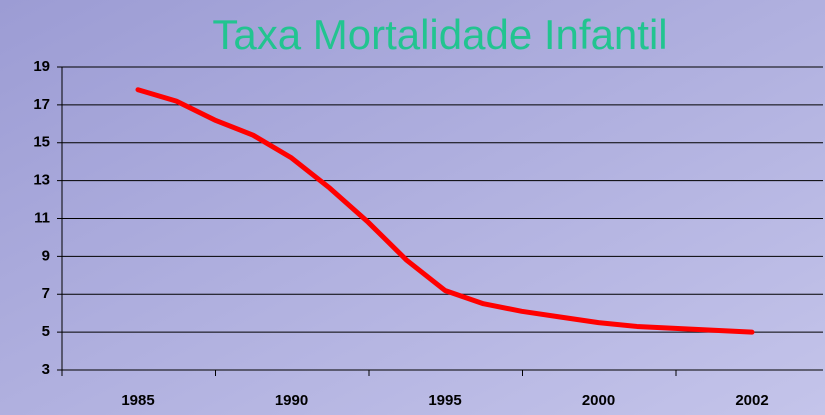 The width and height of the screenshot is (825, 415). Describe the element at coordinates (46, 255) in the screenshot. I see `y-tick-label: 9` at that location.